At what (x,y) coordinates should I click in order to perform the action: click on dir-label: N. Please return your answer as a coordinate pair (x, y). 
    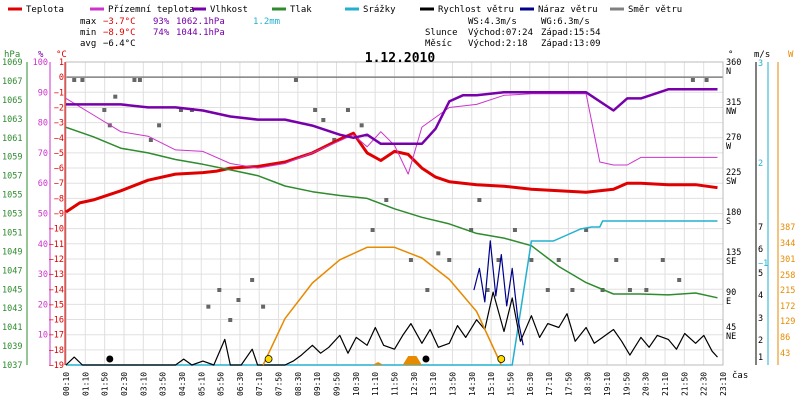
    Looking at the image, I should click on (728, 72).